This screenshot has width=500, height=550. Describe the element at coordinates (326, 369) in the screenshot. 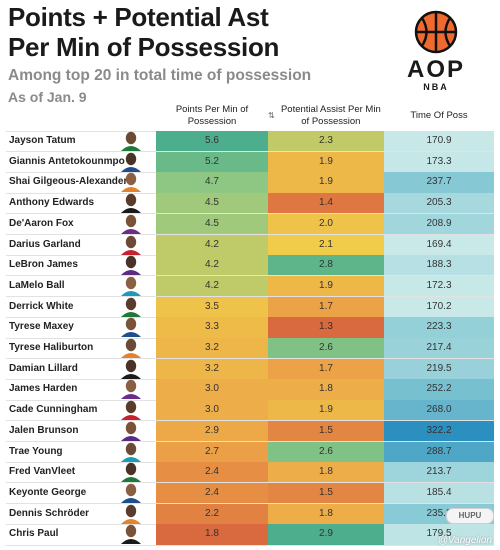

I see `assist-cell: 1.7` at that location.